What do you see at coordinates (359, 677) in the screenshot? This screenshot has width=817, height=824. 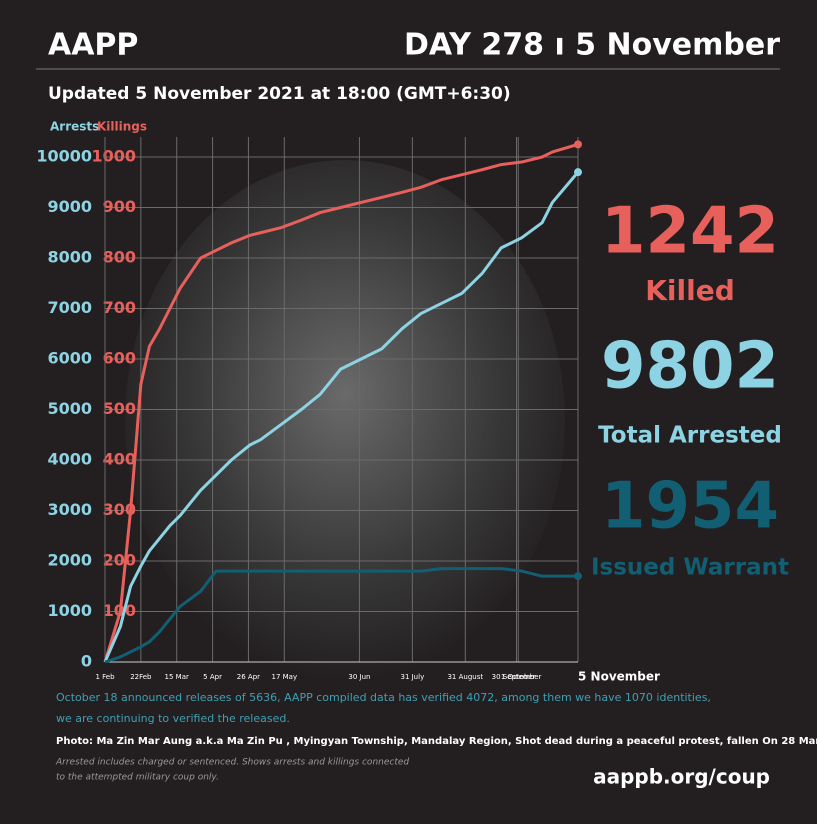 I see `x-tick-label: 30 Jun` at bounding box center [359, 677].